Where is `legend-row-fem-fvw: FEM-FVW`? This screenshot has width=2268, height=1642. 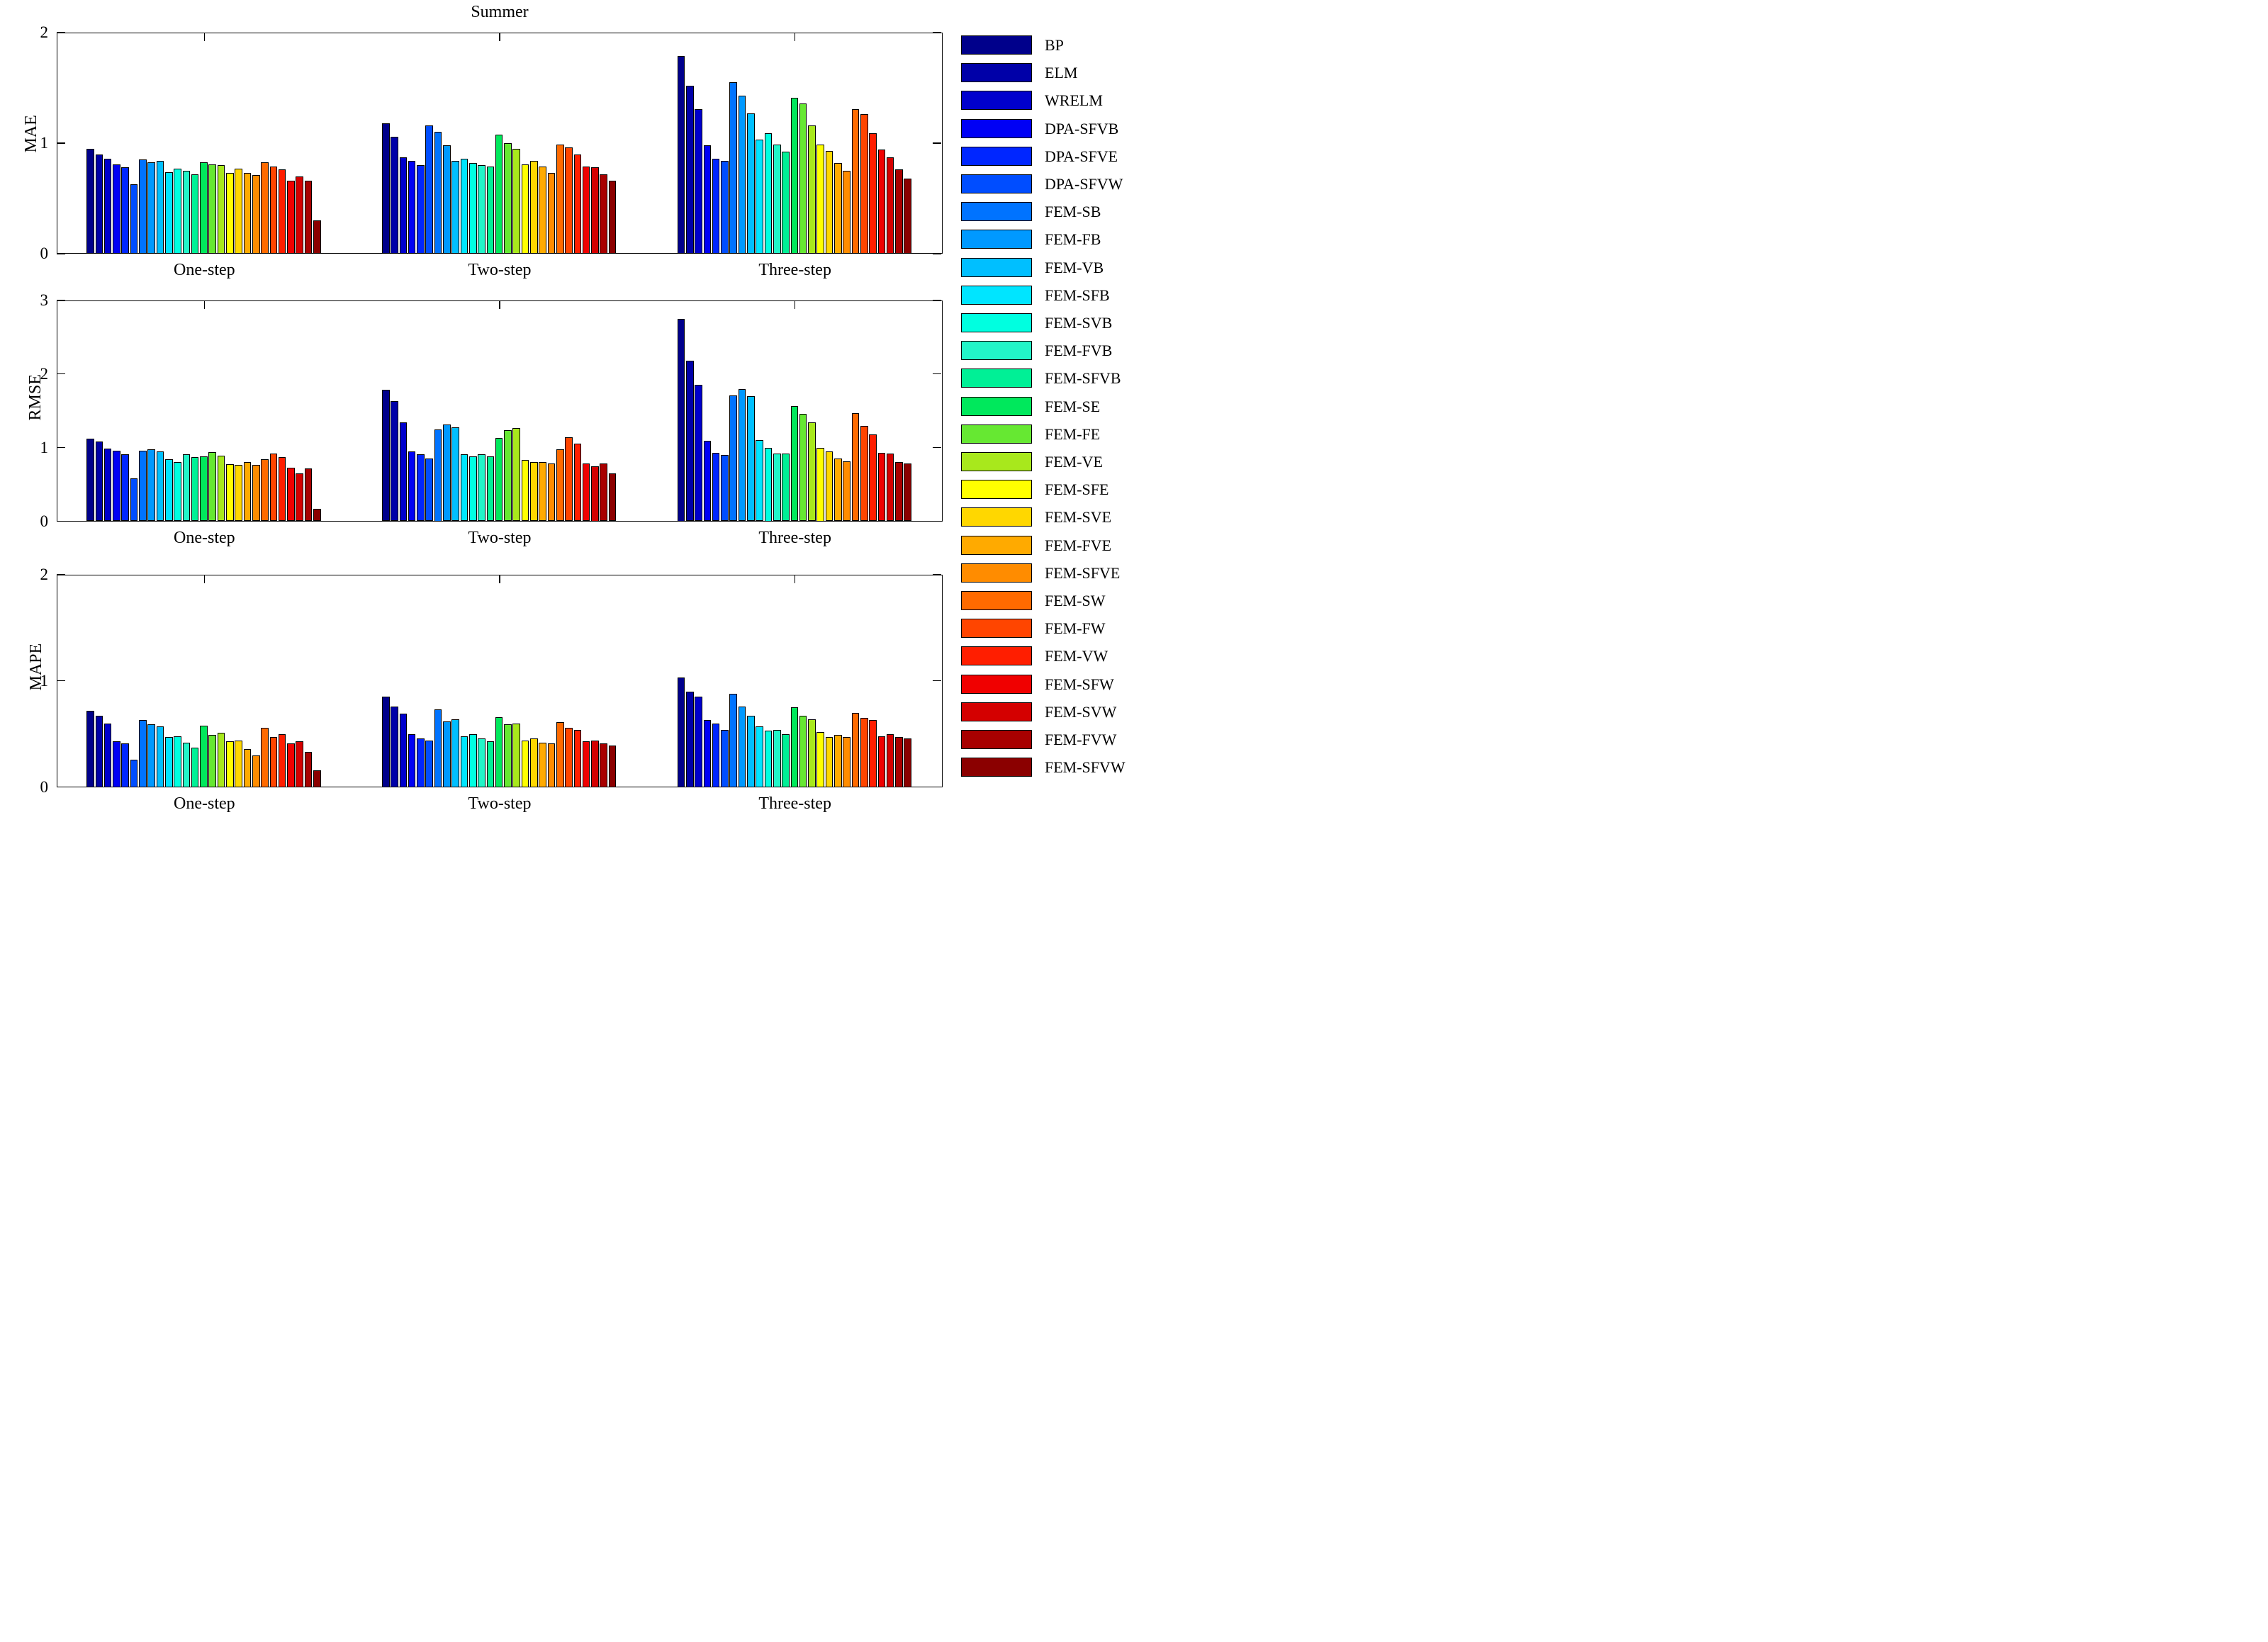 legend-row-fem-fvw: FEM-FVW is located at coordinates (1046, 740).